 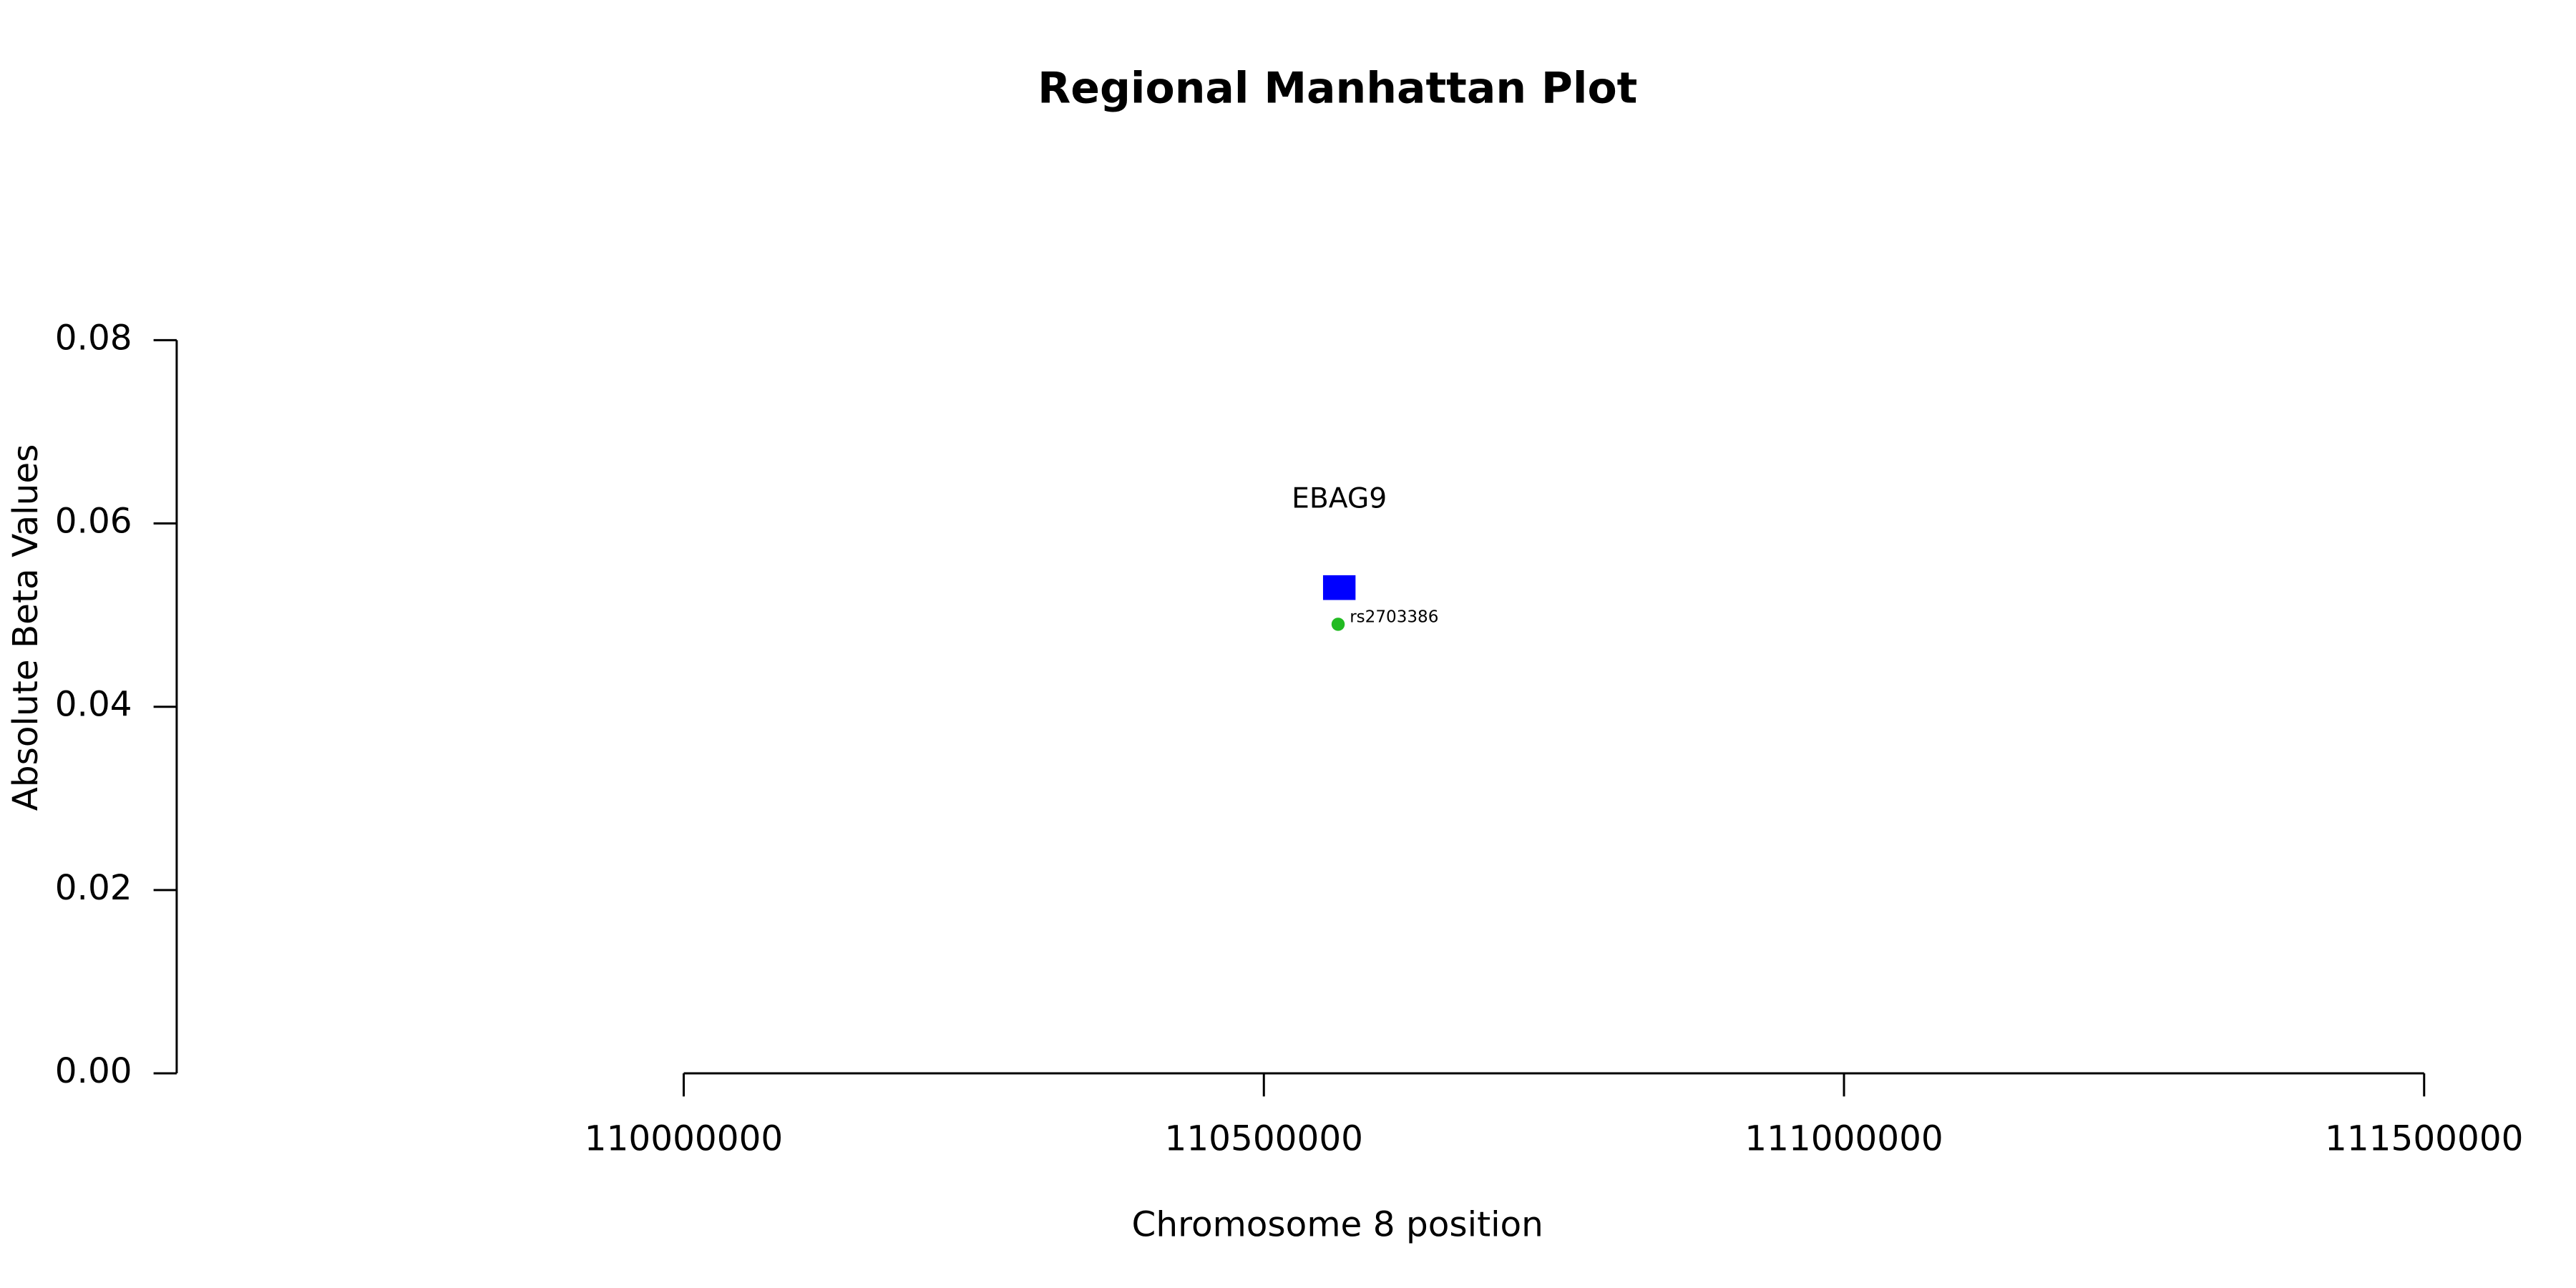 I want to click on y-tick-label: 0.06, so click(x=93, y=522).